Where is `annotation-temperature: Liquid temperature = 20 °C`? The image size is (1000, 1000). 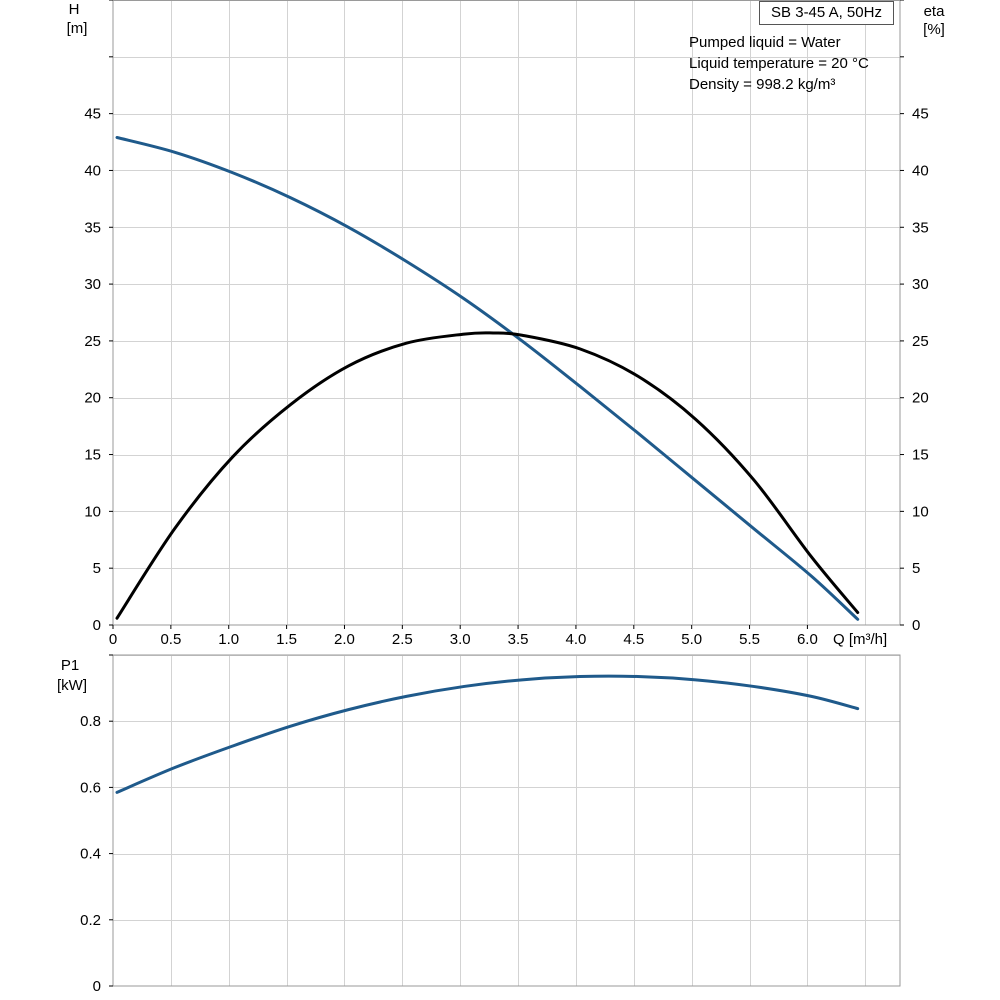
annotation-temperature: Liquid temperature = 20 °C is located at coordinates (779, 63).